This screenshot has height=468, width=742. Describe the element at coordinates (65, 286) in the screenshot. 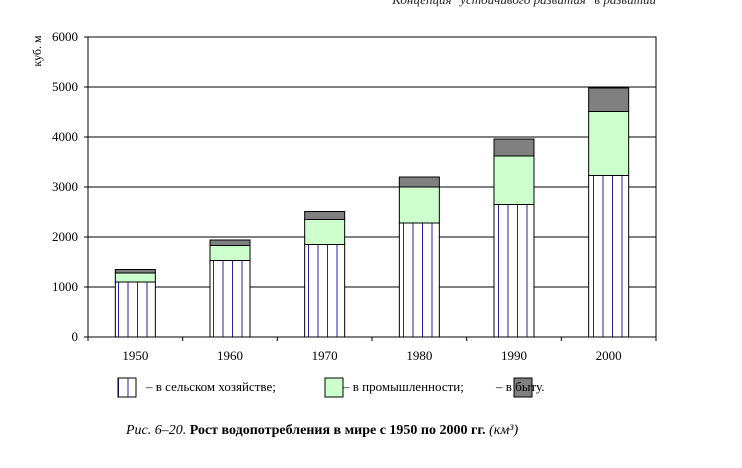

I see `y-tick-label: 1000` at that location.